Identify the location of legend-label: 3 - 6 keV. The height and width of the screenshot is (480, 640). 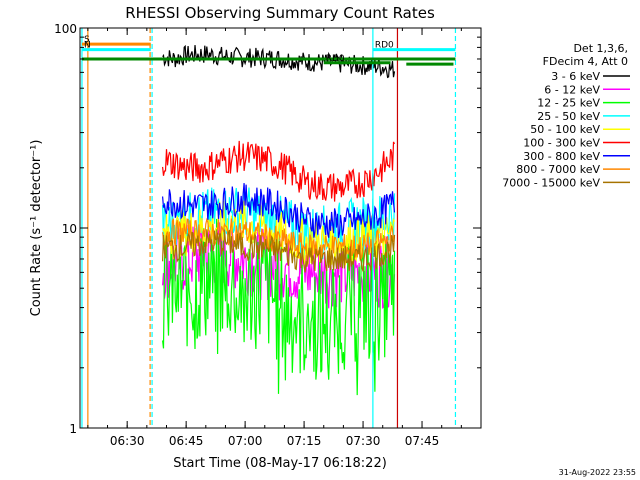
(575, 76).